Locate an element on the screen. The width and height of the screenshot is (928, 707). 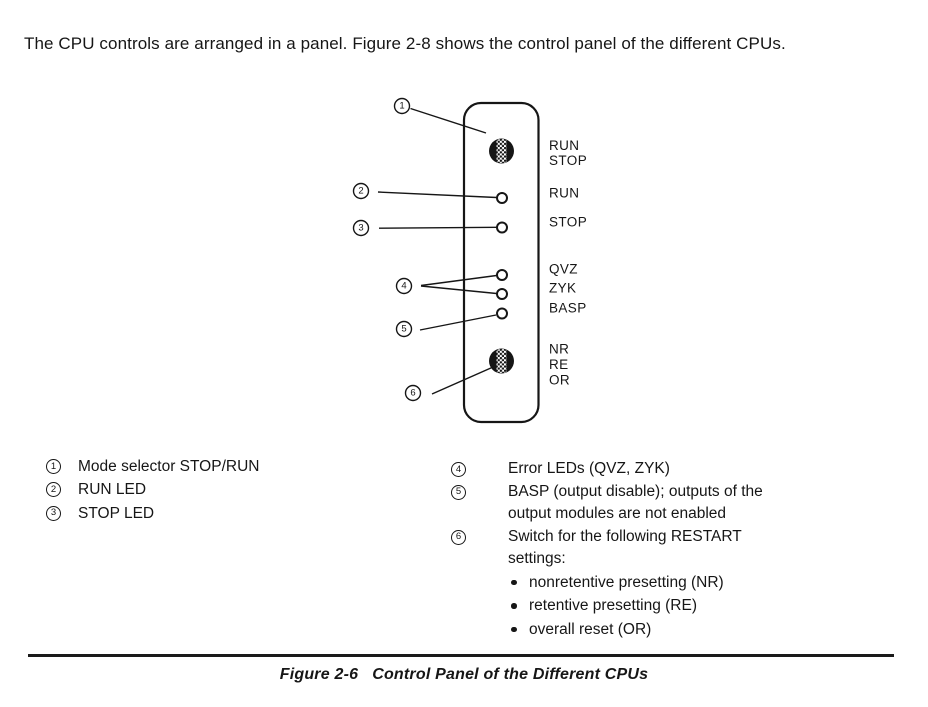
led-group is located at coordinates (502, 256).